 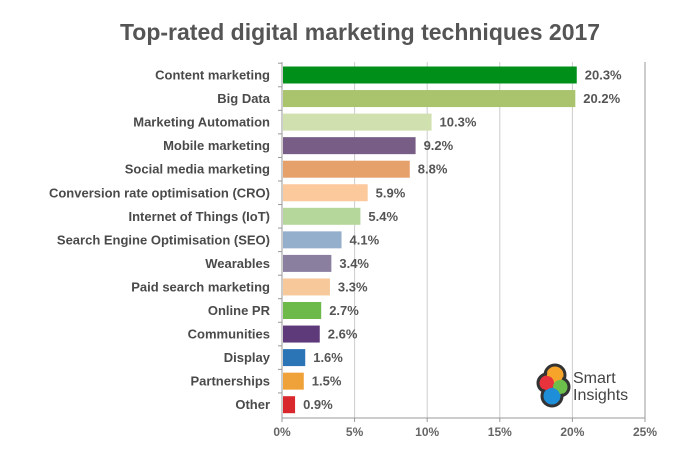 I want to click on category-label: Conversion rate optimisation (CRO), so click(x=159, y=192).